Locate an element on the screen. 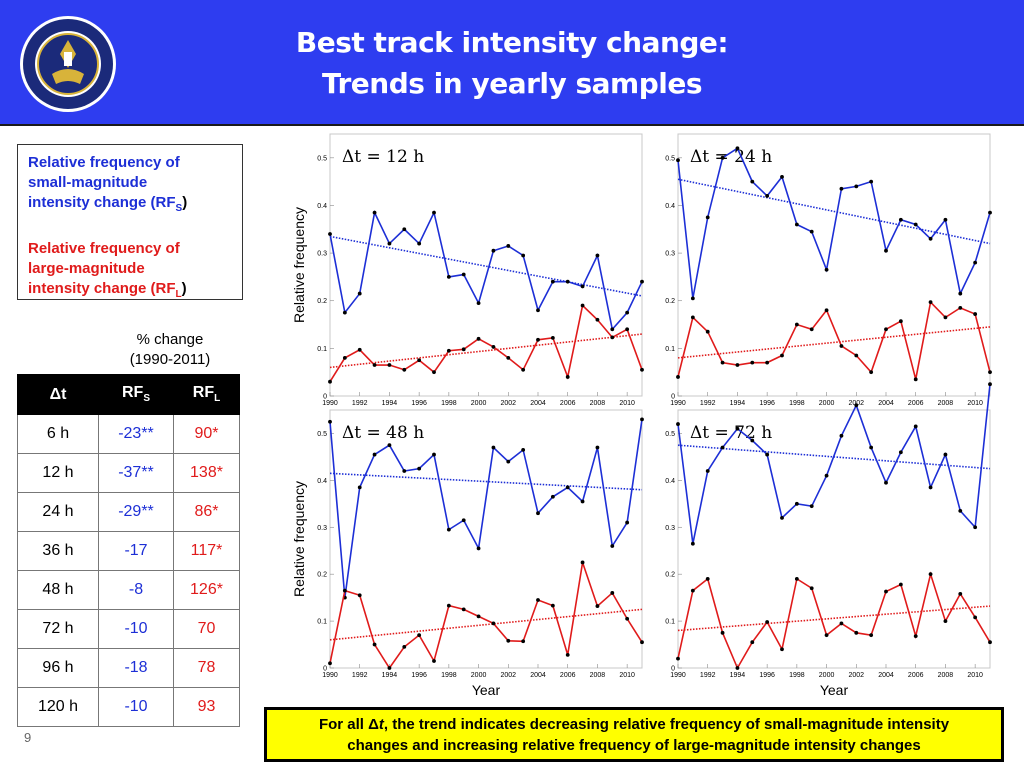 The height and width of the screenshot is (768, 1024). row-rfs: -10 is located at coordinates (136, 707).